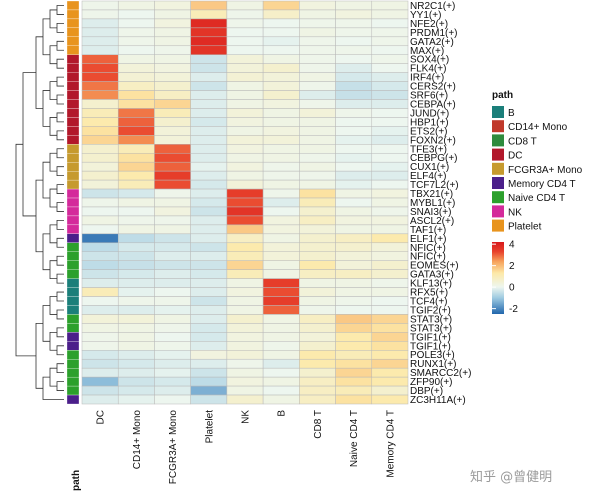 The height and width of the screenshot is (500, 600). Describe the element at coordinates (434, 33) in the screenshot. I see `row-label: PRDM1(+)` at that location.